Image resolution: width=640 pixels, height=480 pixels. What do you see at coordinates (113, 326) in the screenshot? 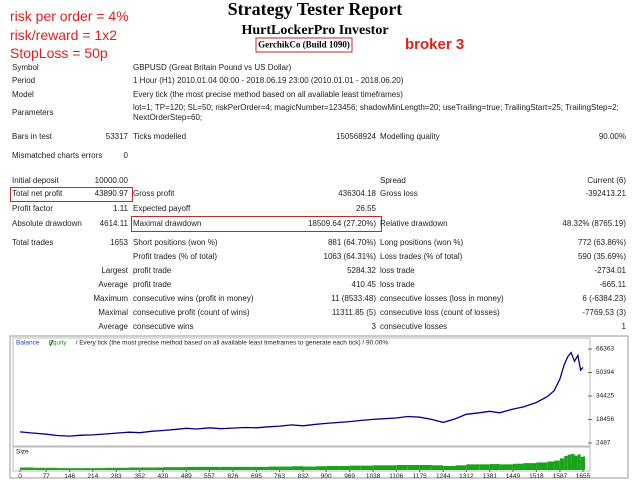
I see `row-label: Average` at bounding box center [113, 326].